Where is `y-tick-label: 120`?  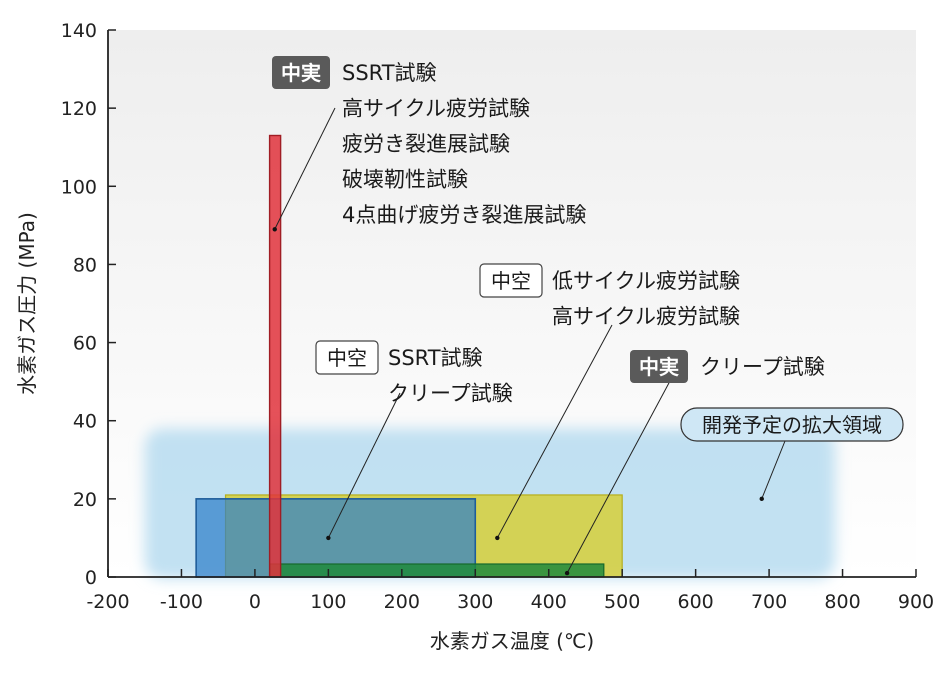
y-tick-label: 120 is located at coordinates (79, 109).